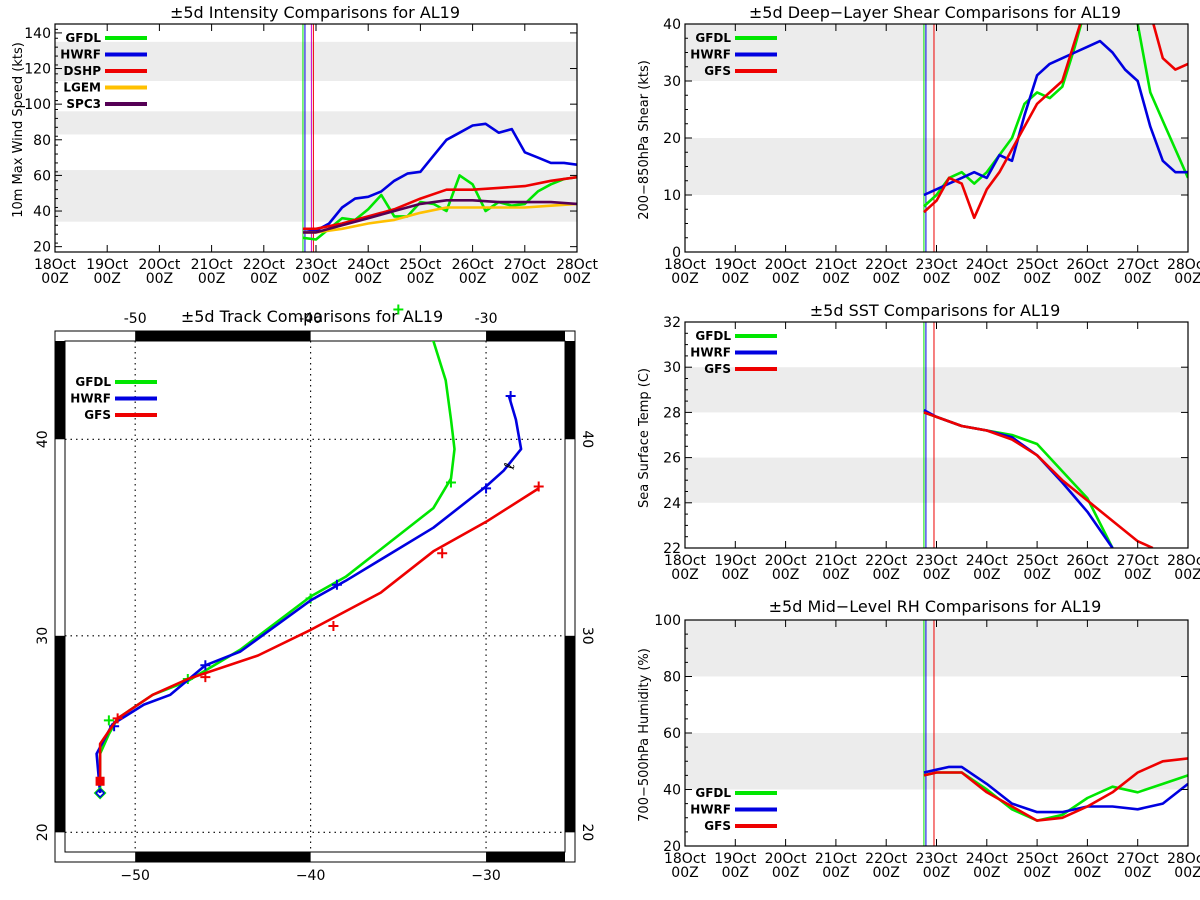  Describe the element at coordinates (886, 859) in the screenshot. I see `rh-x-tick-label-date: 22Oct` at that location.